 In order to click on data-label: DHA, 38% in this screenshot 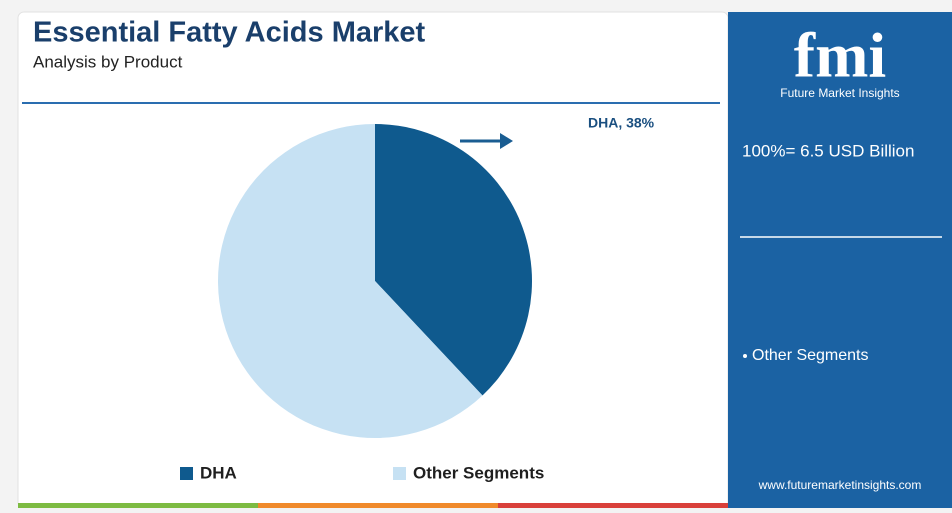, I will do `click(621, 123)`.